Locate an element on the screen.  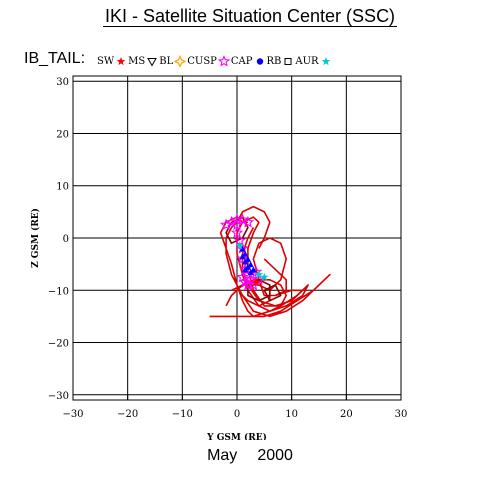
legend: SW MS BL CUSP CAP RB AUR is located at coordinates (215, 61).